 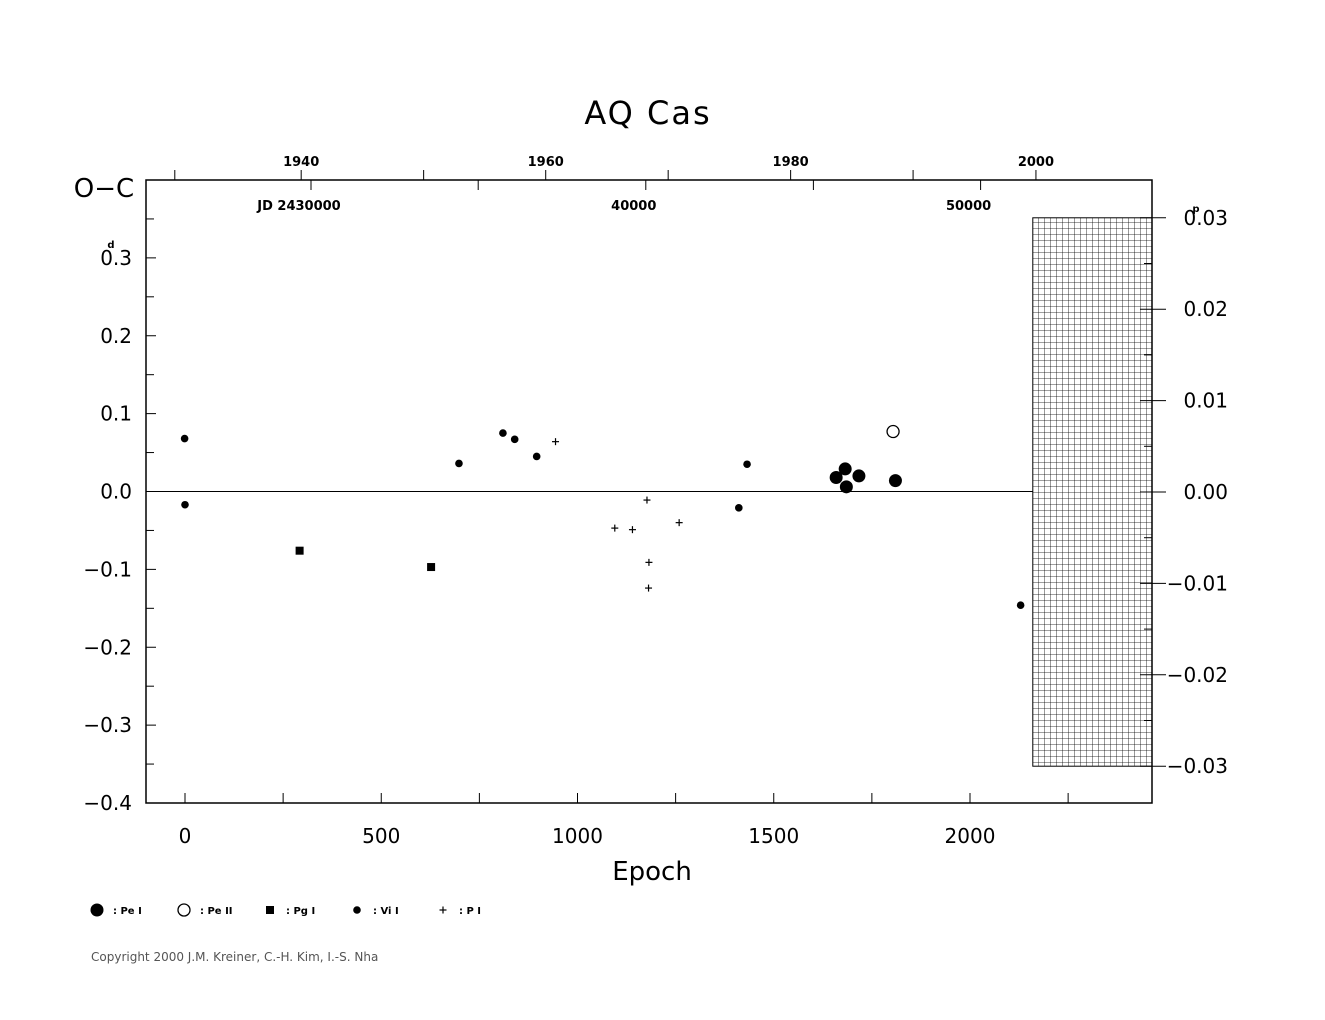 I want to click on legend-label: : Pe I, so click(x=127, y=911).